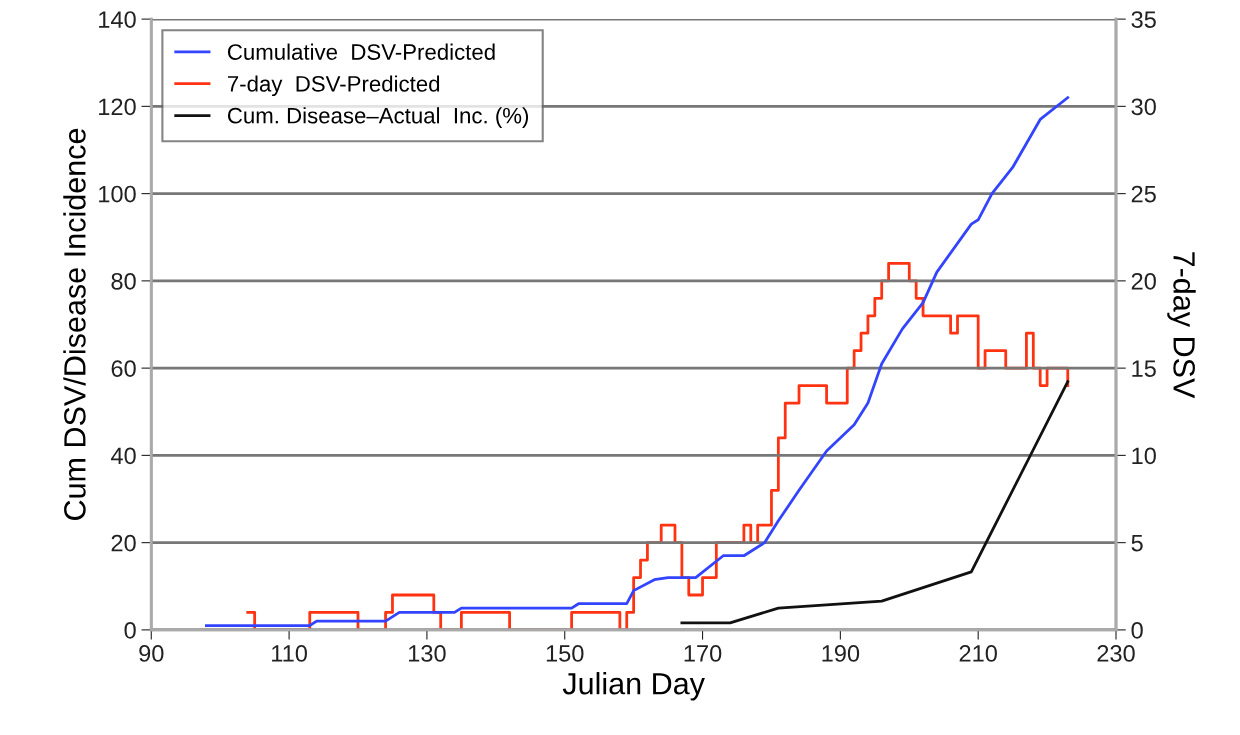  What do you see at coordinates (117, 19) in the screenshot?
I see `y-tick-label: 140` at bounding box center [117, 19].